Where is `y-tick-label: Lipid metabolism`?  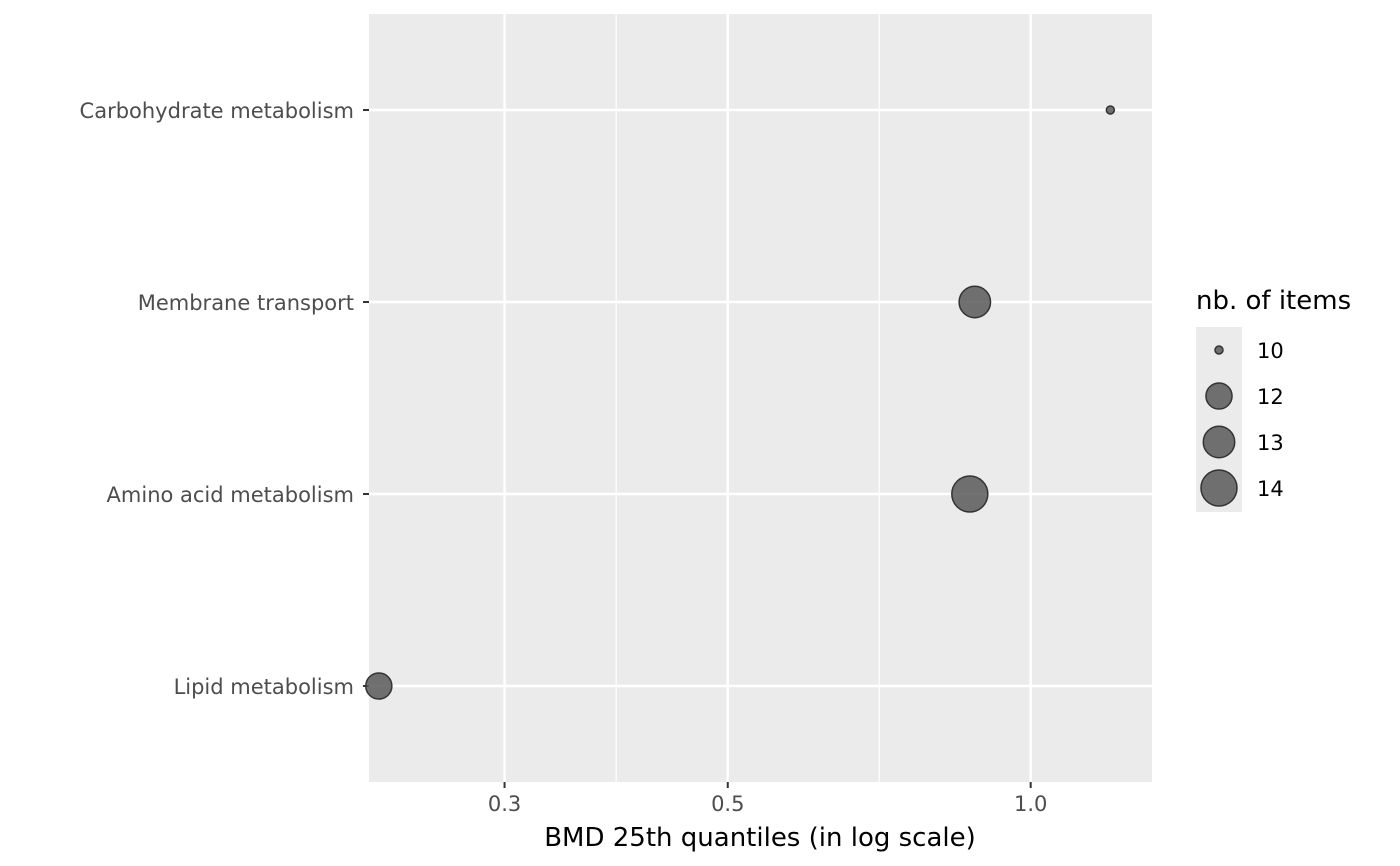
y-tick-label: Lipid metabolism is located at coordinates (264, 687).